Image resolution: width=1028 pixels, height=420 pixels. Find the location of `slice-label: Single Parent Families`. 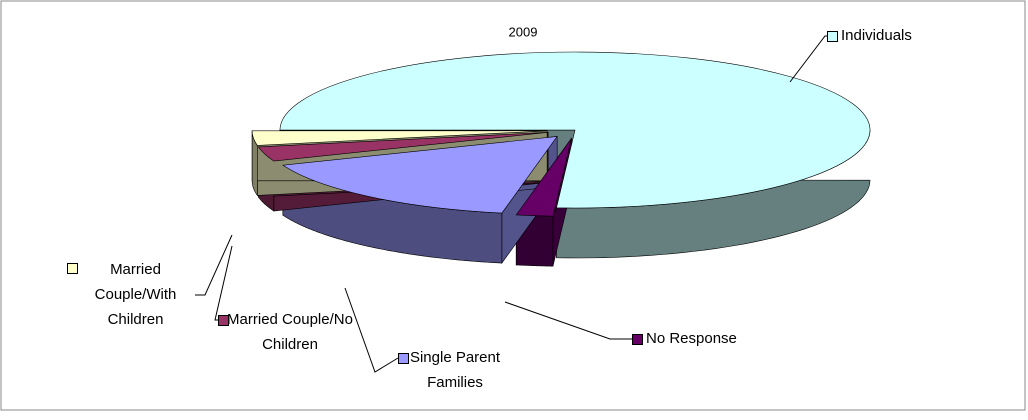

slice-label: Single Parent Families is located at coordinates (455, 370).